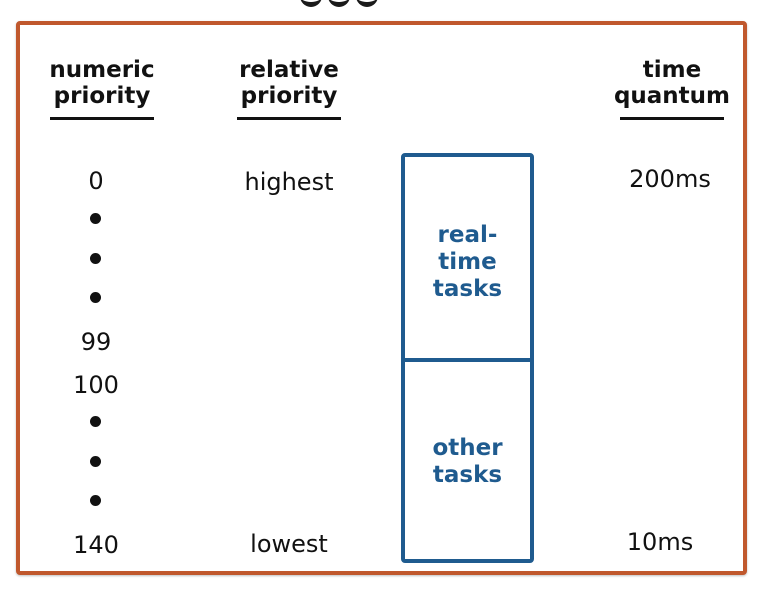  What do you see at coordinates (289, 70) in the screenshot?
I see `relative-priority-header-line1: relative` at bounding box center [289, 70].